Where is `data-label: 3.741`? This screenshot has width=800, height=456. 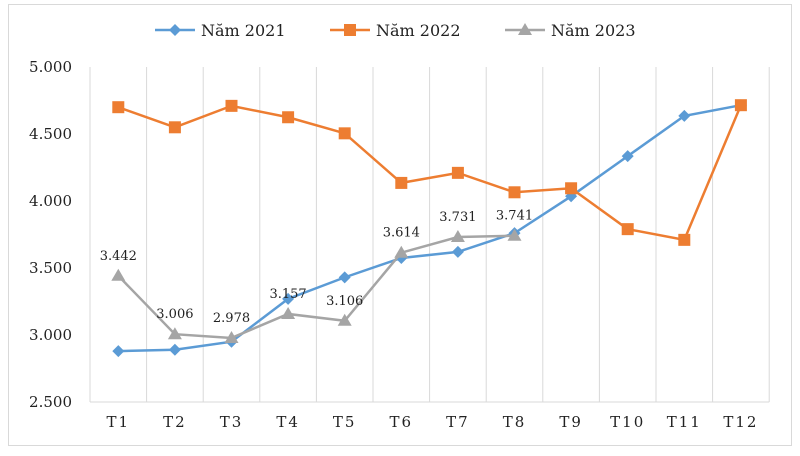 data-label: 3.741 is located at coordinates (514, 216).